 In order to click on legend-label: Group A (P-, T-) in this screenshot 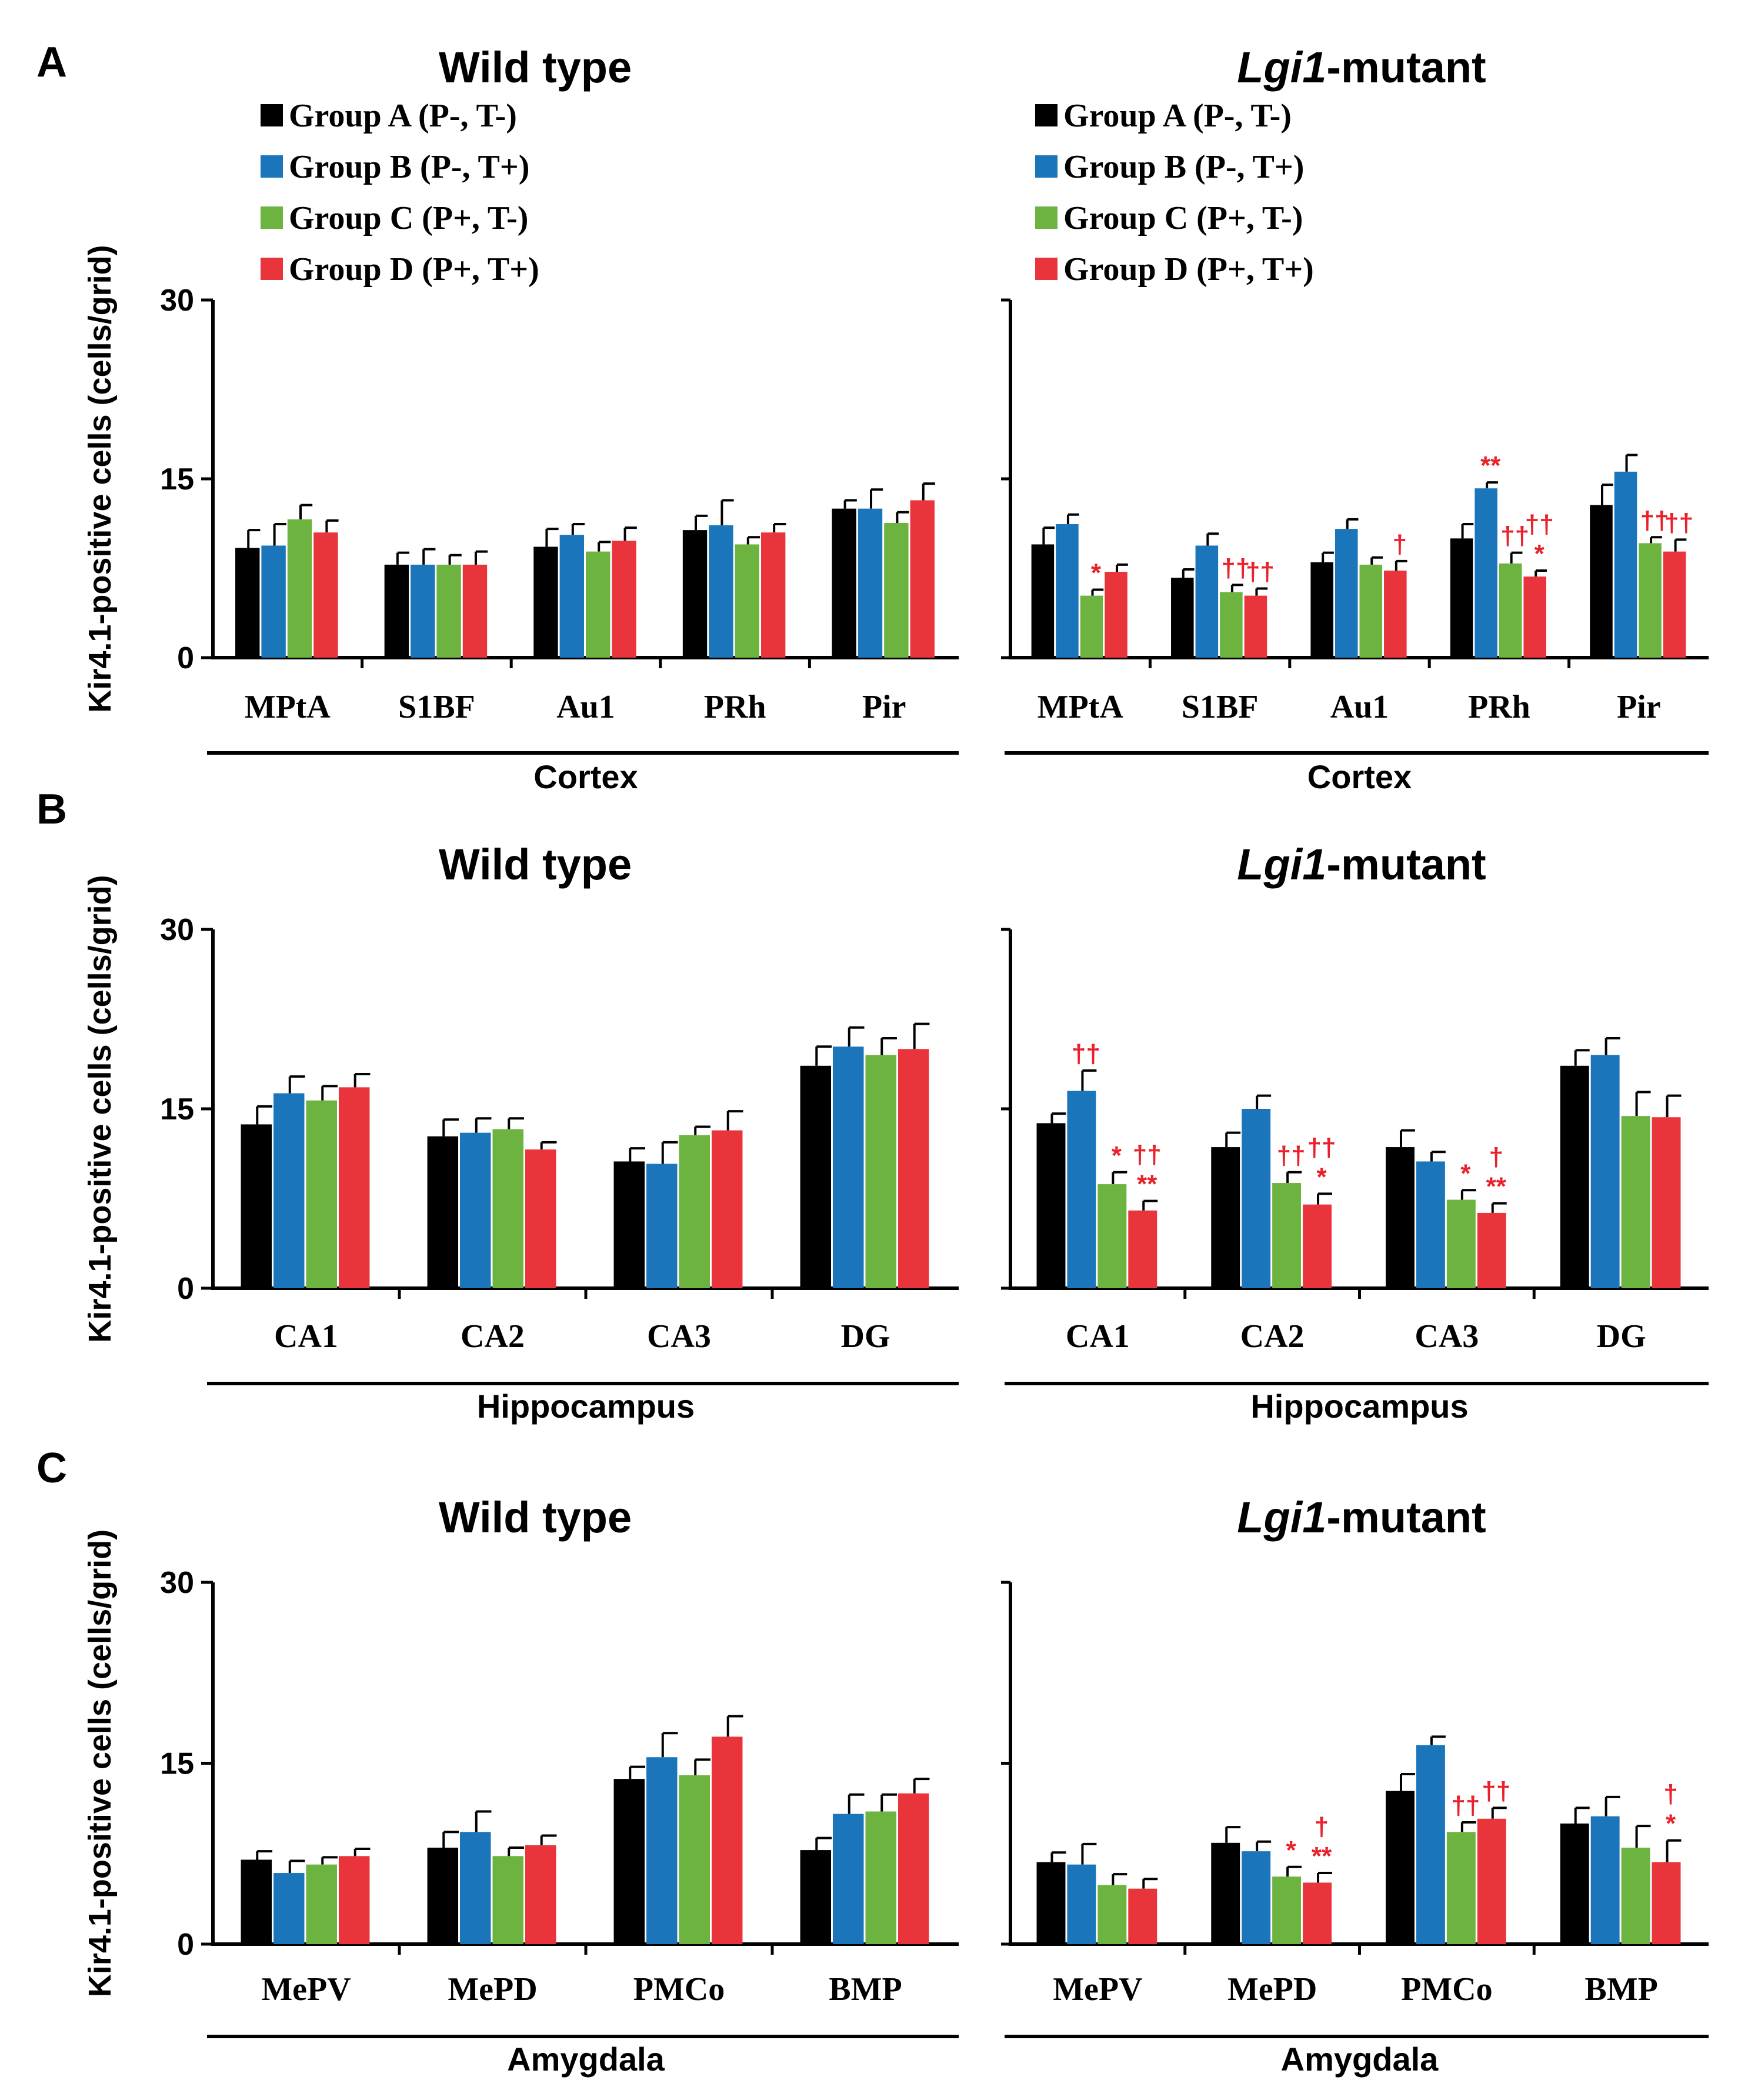, I will do `click(403, 116)`.